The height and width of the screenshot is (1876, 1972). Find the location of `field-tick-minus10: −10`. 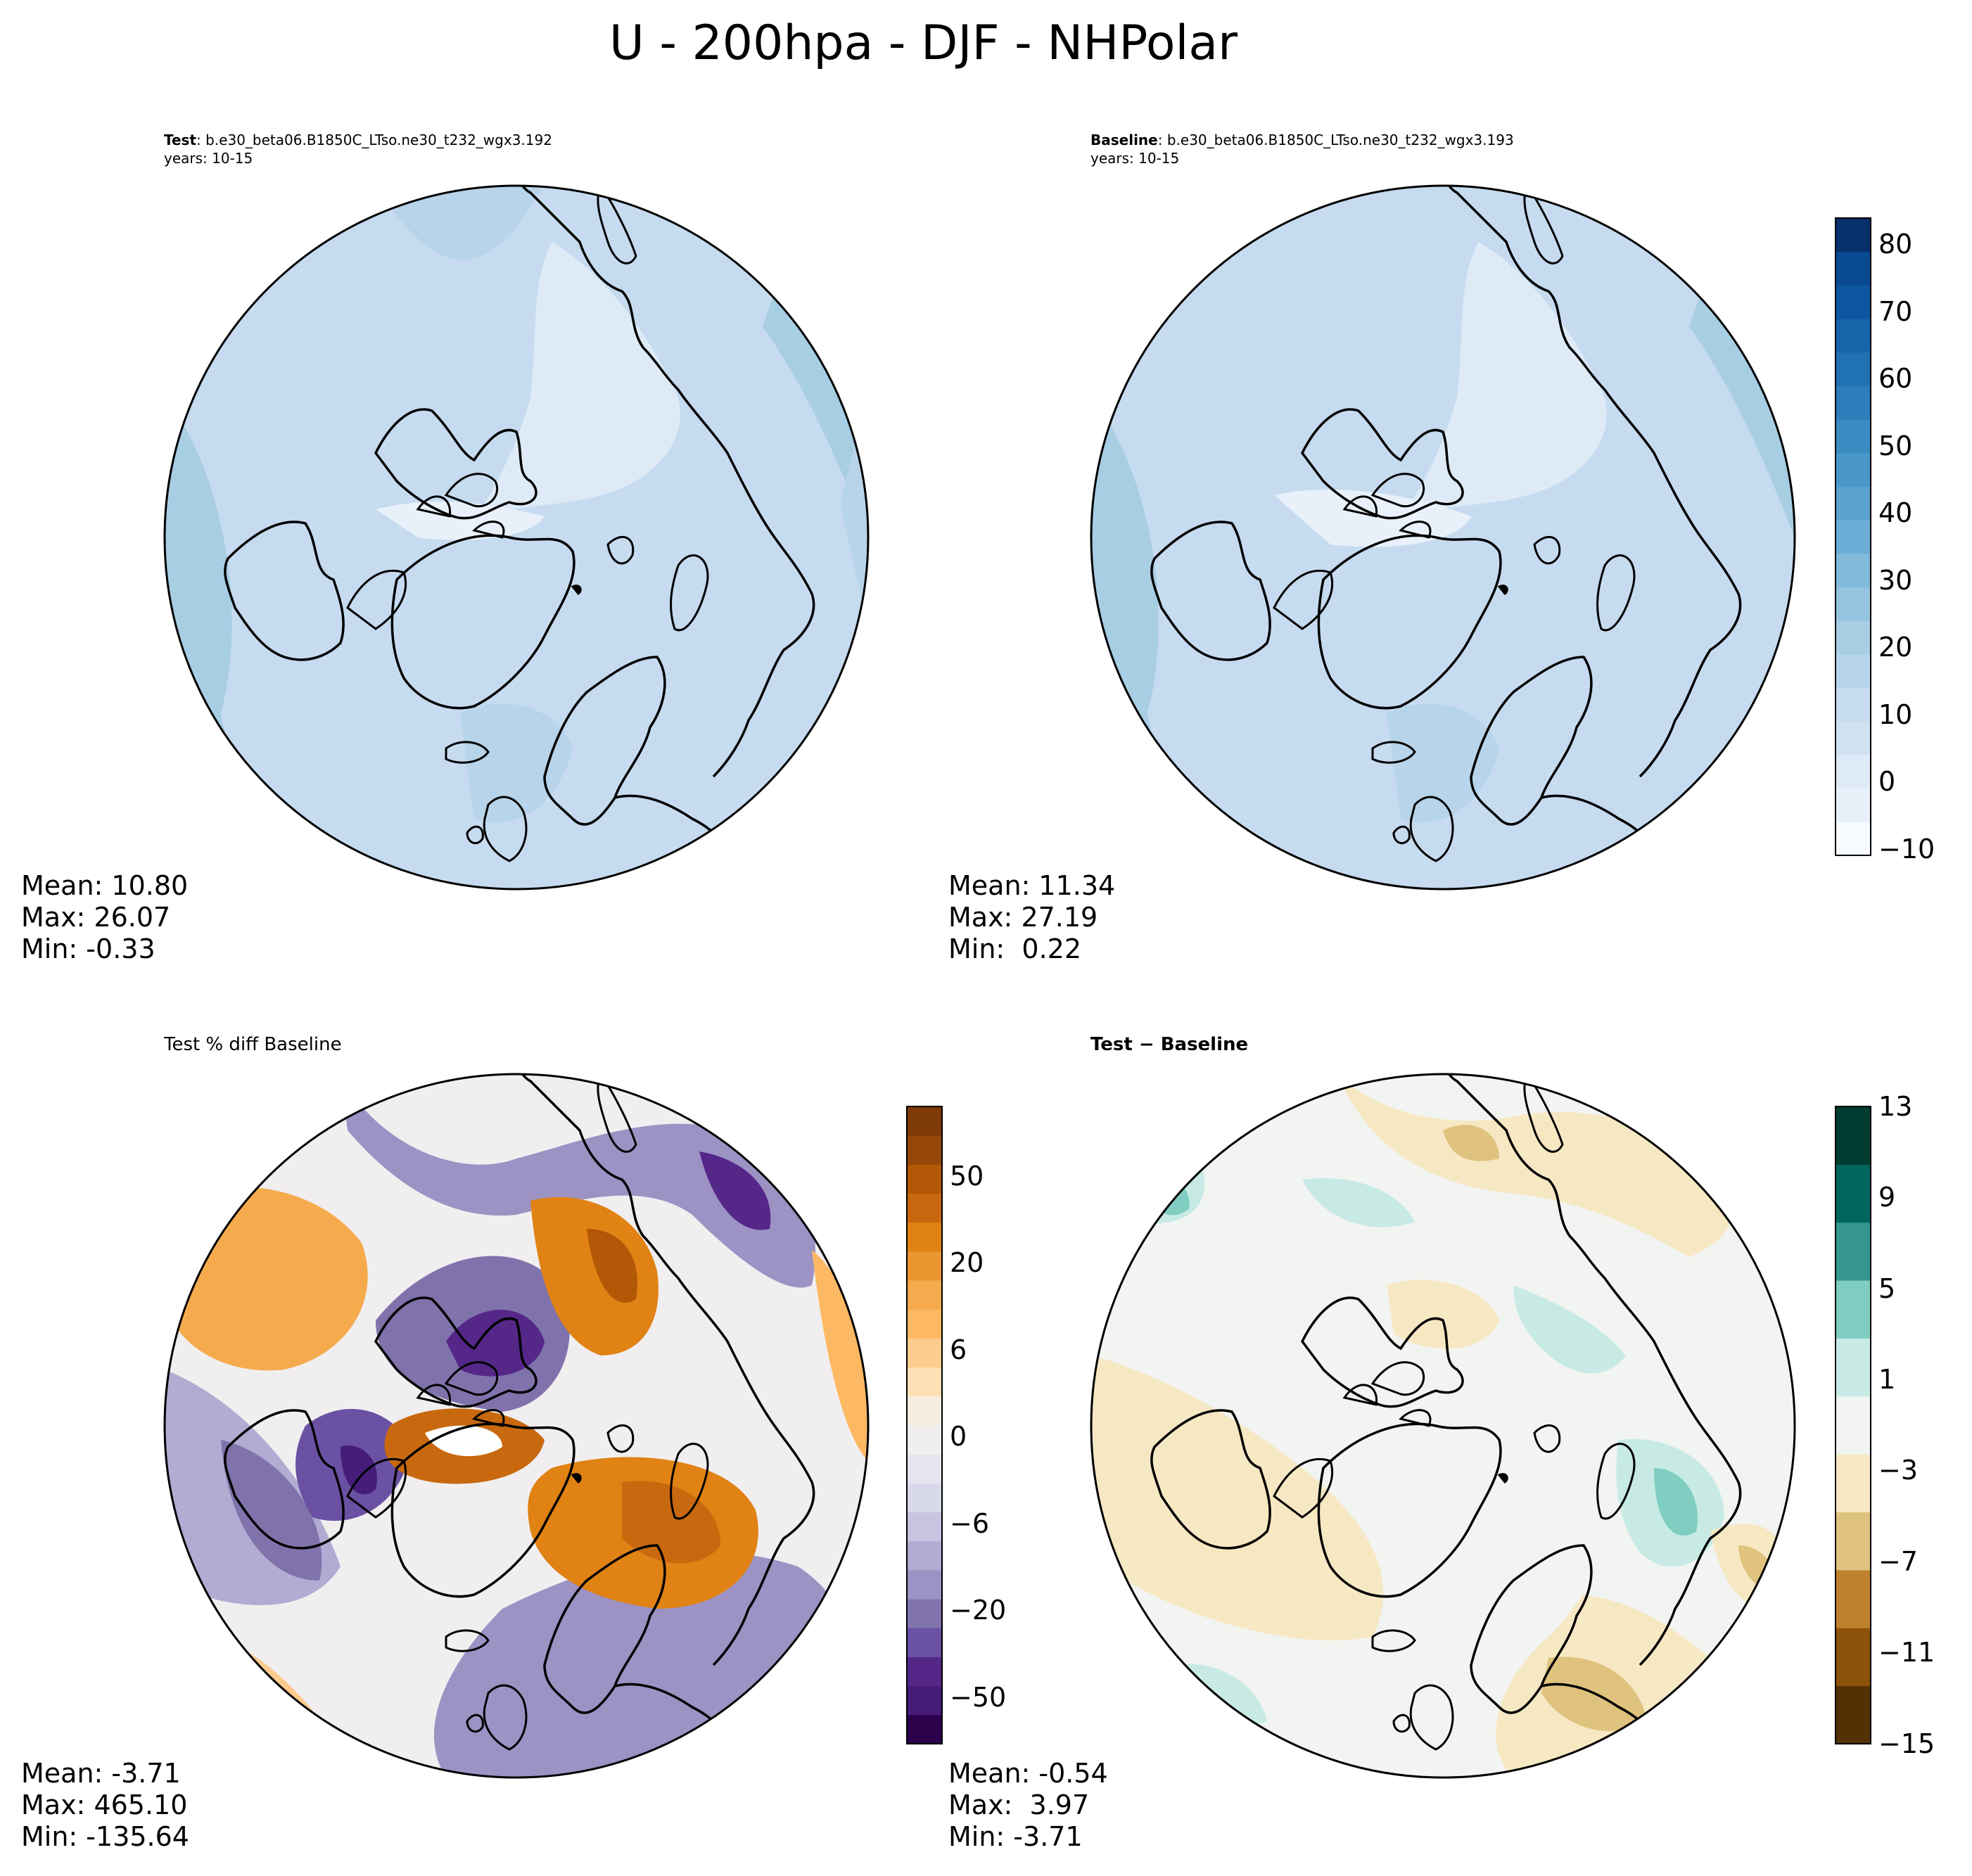

field-tick-minus10: −10 is located at coordinates (1907, 849).